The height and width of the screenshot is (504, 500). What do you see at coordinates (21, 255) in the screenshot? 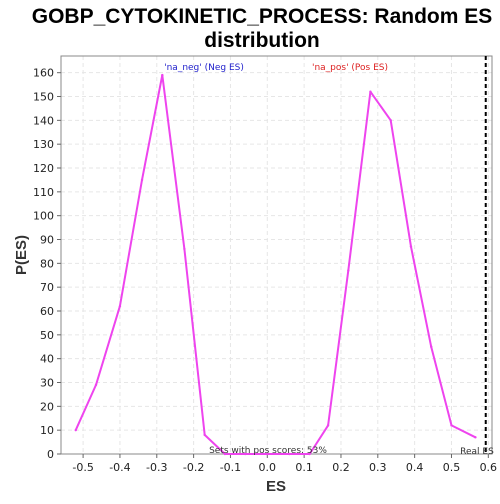
I see `y-axis-label: P(ES)` at bounding box center [21, 255].